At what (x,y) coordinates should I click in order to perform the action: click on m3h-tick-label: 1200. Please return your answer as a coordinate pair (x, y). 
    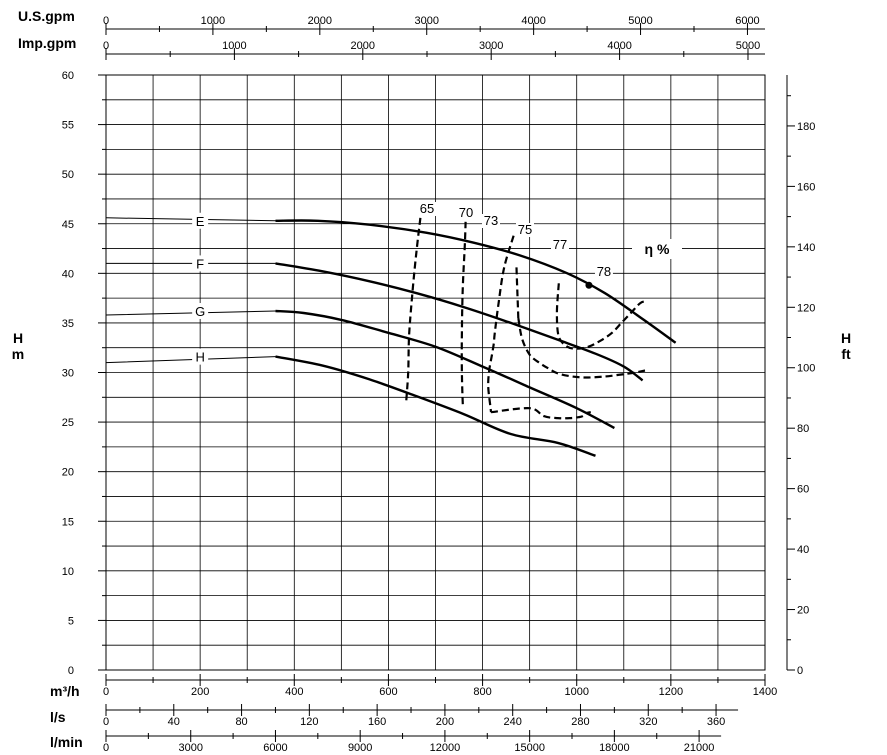
    Looking at the image, I should click on (671, 692).